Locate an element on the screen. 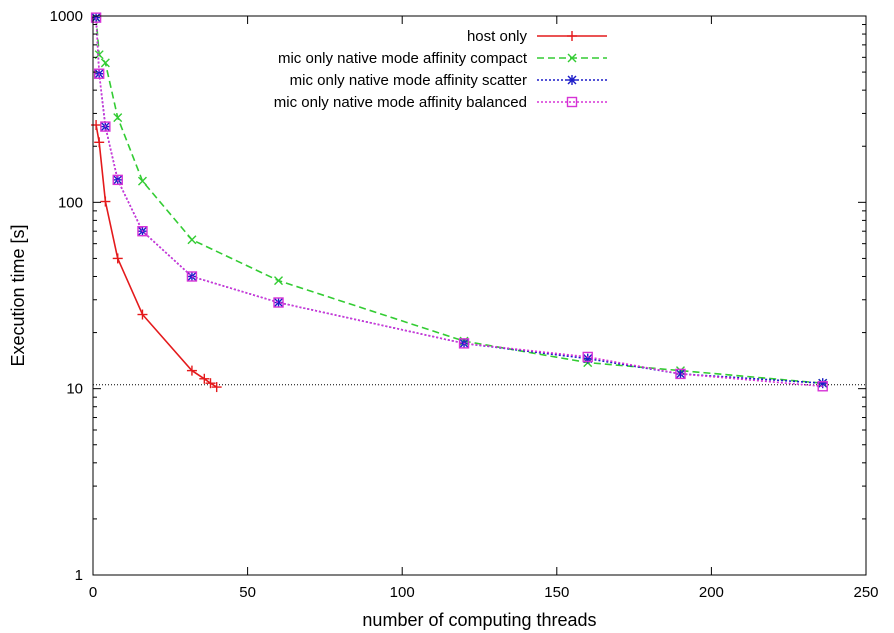 This screenshot has width=894, height=633. y-tick-label: 1000 is located at coordinates (66, 16).